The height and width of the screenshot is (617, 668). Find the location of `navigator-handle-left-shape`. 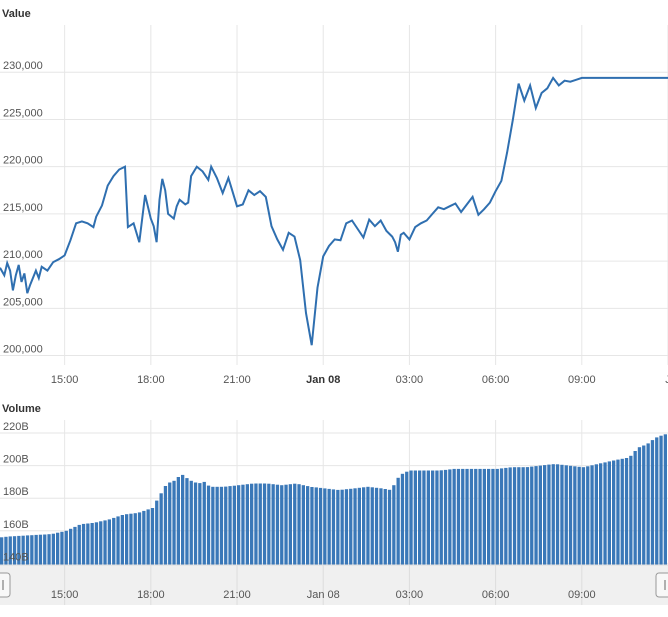

navigator-handle-left-shape is located at coordinates (5, 585).